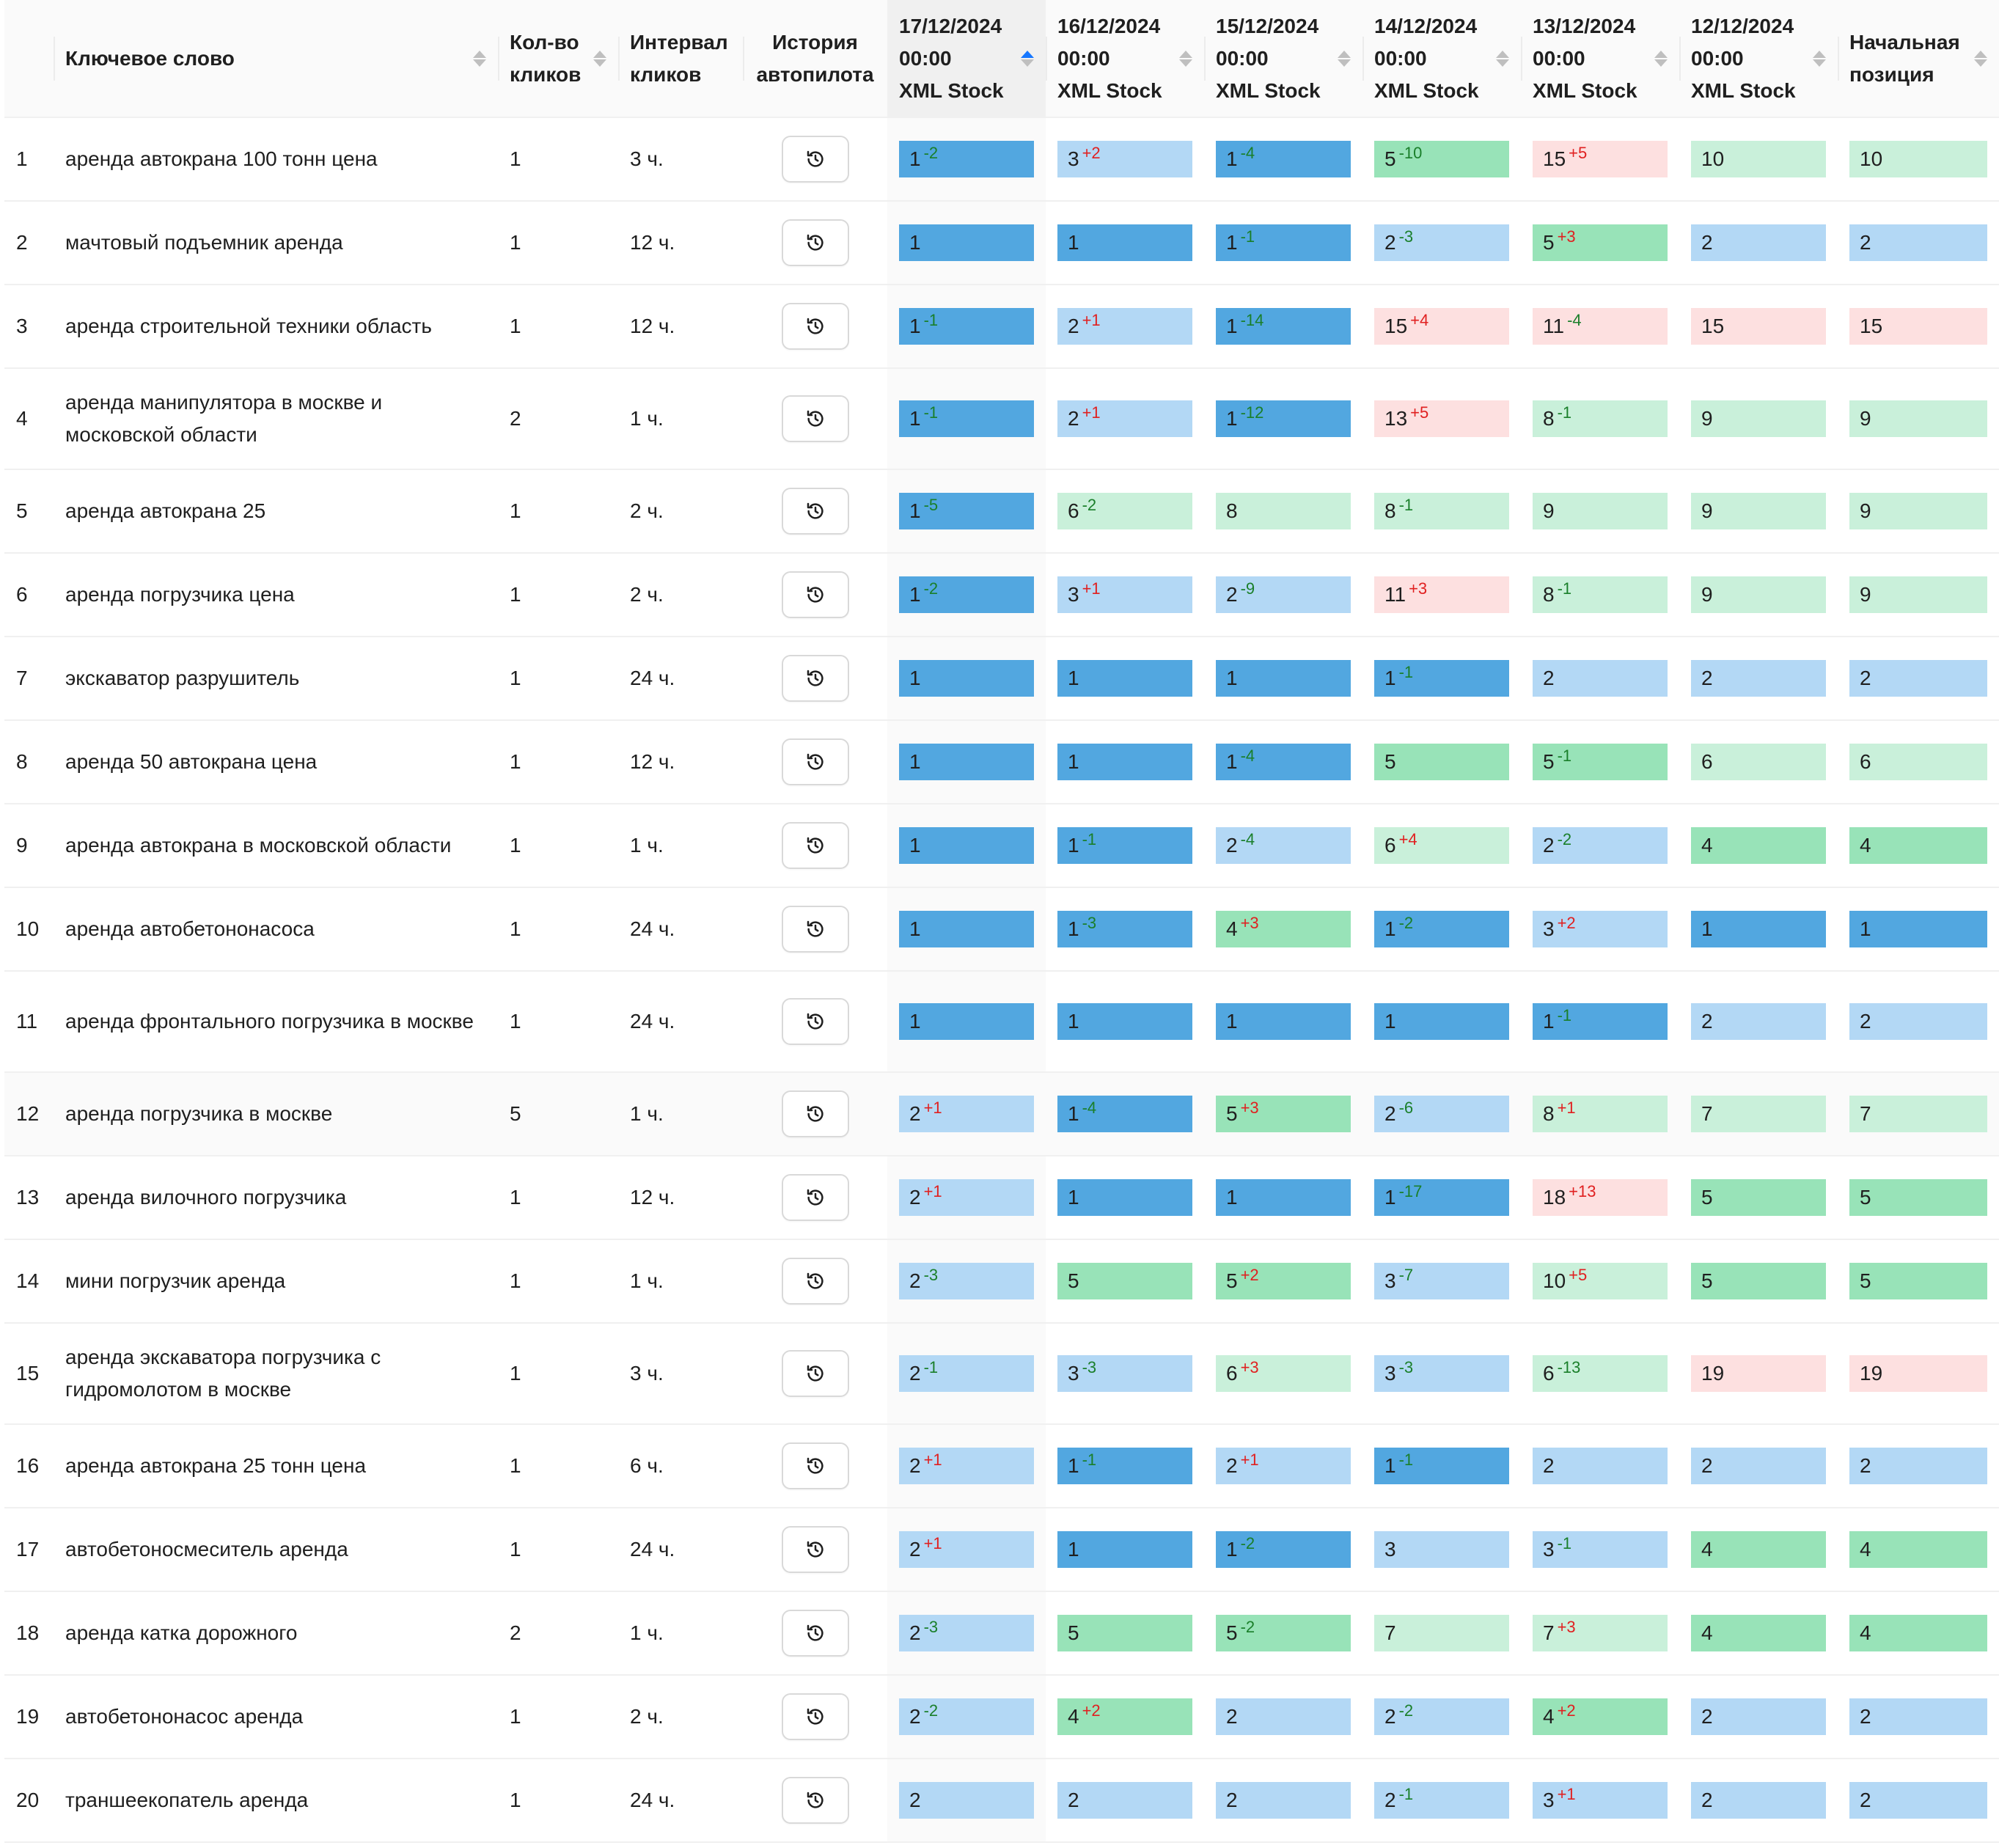  I want to click on position-cell: 5 +3, so click(1600, 243).